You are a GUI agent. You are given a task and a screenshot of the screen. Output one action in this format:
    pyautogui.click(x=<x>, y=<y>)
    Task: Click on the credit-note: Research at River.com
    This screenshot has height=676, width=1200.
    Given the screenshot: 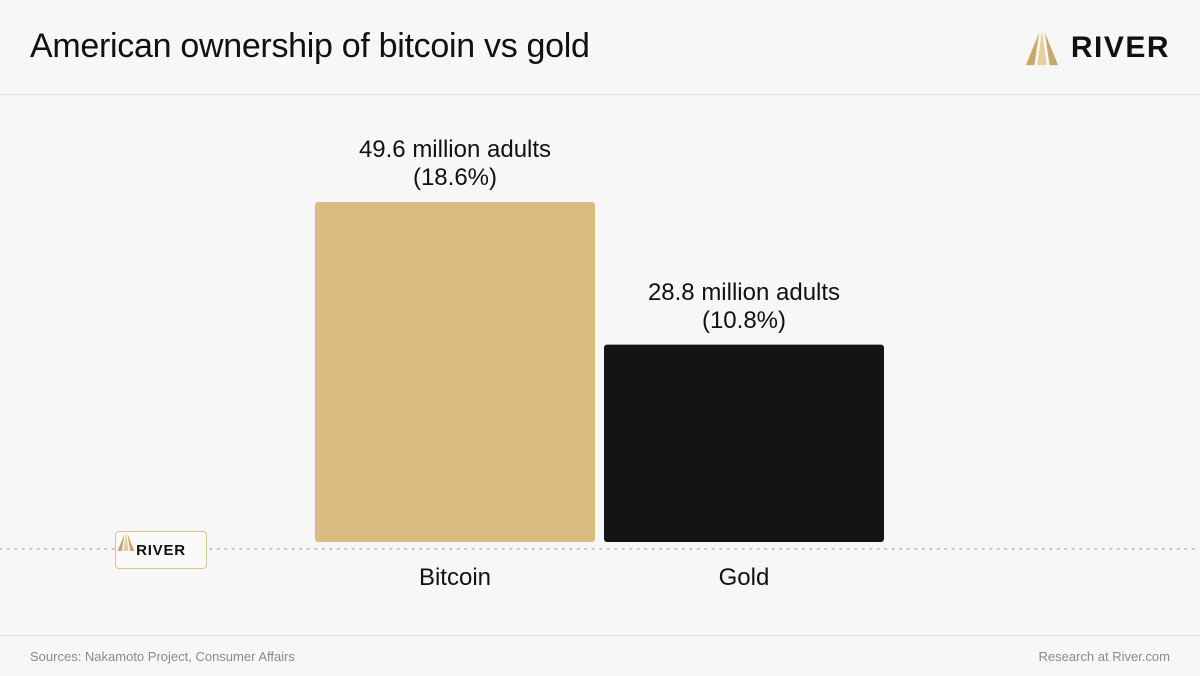 What is the action you would take?
    pyautogui.click(x=1104, y=656)
    